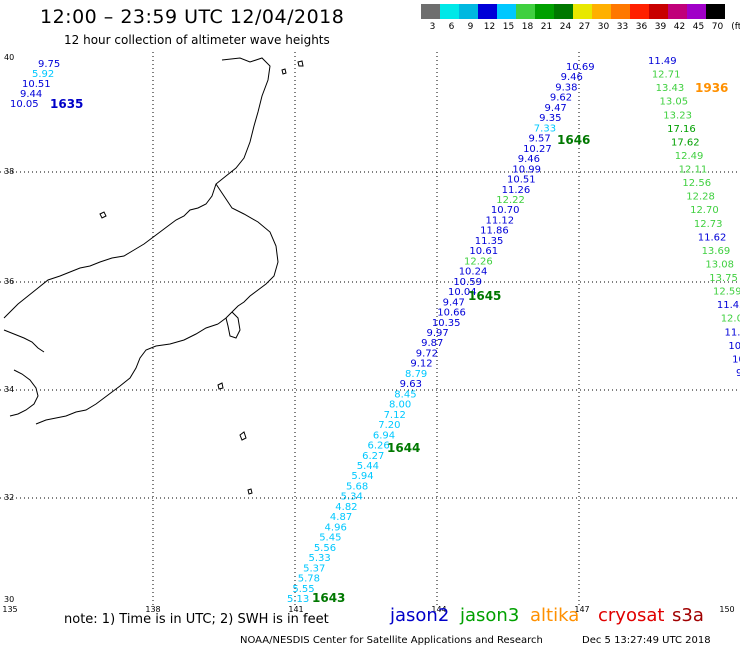  I want to click on wave-height-value: 9.97, so click(438, 333).